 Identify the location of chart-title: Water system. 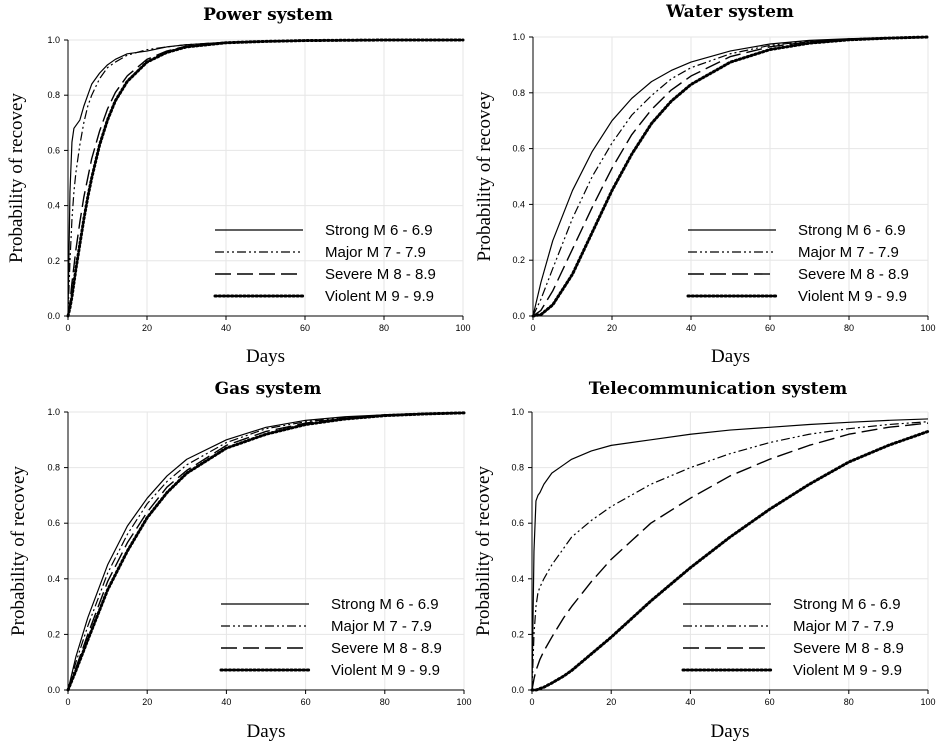
(729, 12).